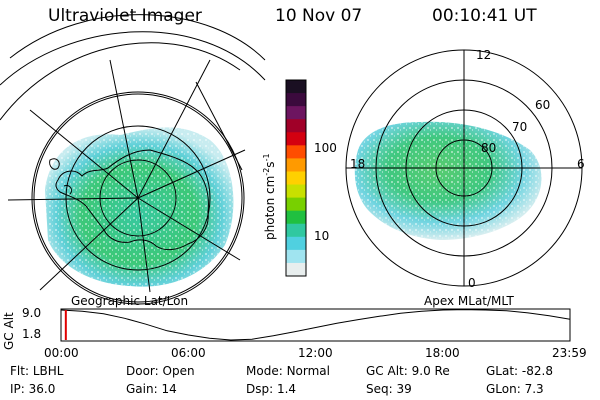 The height and width of the screenshot is (400, 600). I want to click on info-dsp: Dsp: 1.4, so click(271, 389).